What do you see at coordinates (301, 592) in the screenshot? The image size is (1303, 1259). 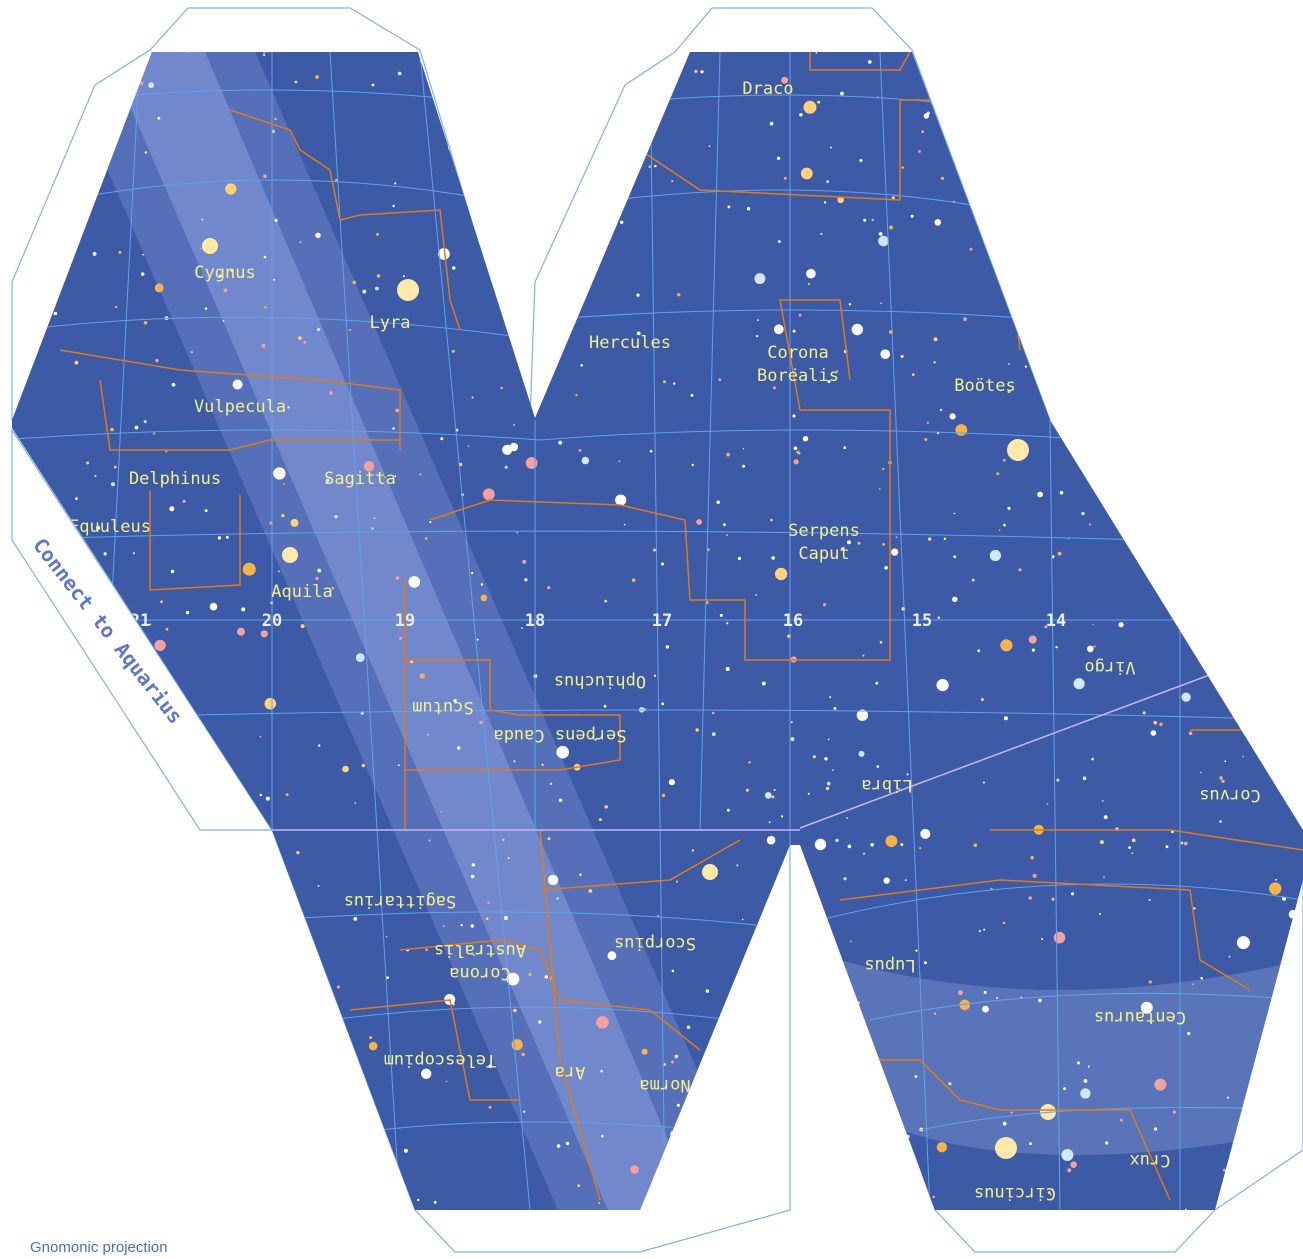 I see `constellation-label: Aquila` at bounding box center [301, 592].